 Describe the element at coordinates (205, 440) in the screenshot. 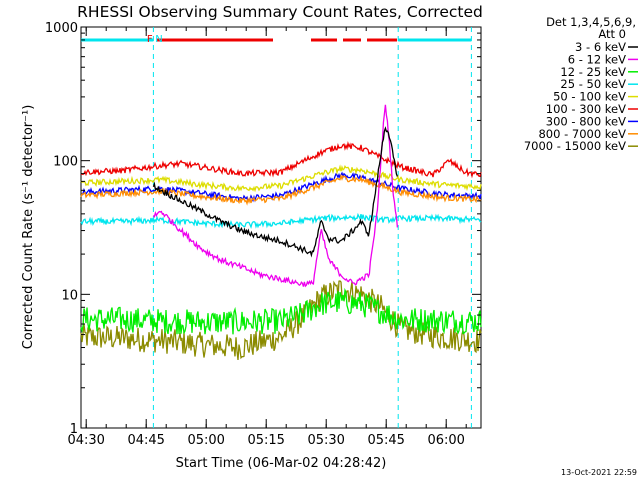

I see `x-tick-label: 05:00` at that location.